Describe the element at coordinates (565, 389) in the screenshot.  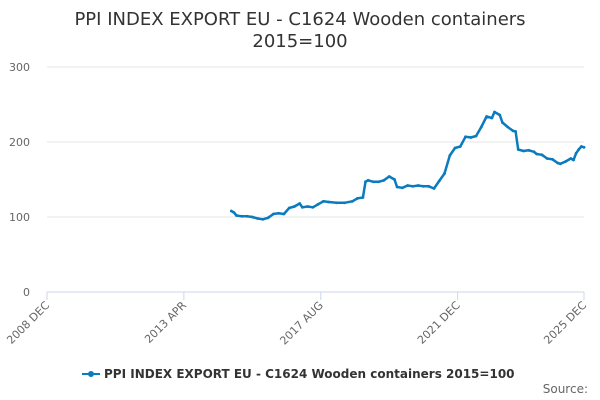
I see `source-label: Source:` at that location.